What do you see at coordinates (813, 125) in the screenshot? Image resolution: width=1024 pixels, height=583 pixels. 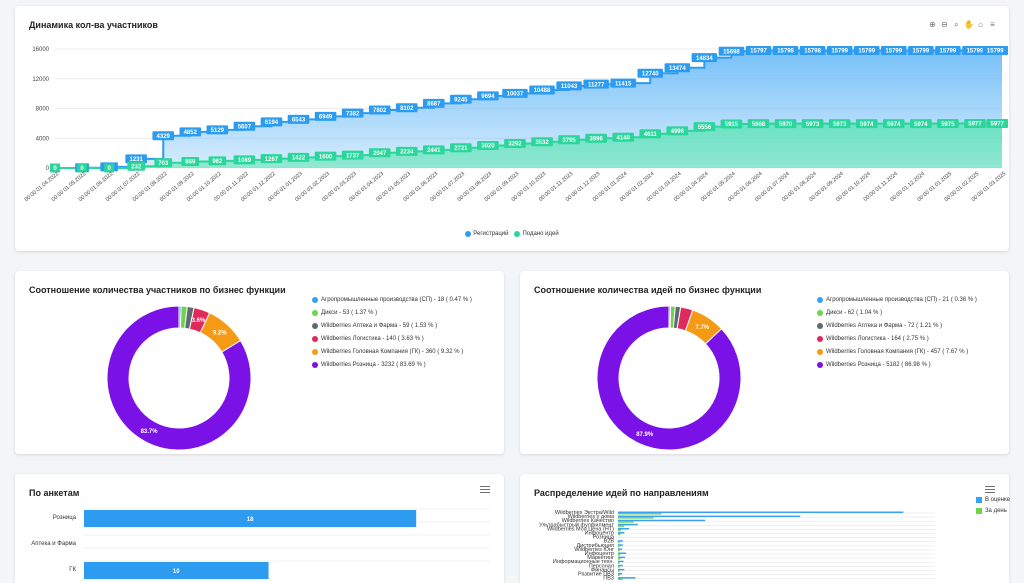 I see `data-label: 5973` at bounding box center [813, 125].